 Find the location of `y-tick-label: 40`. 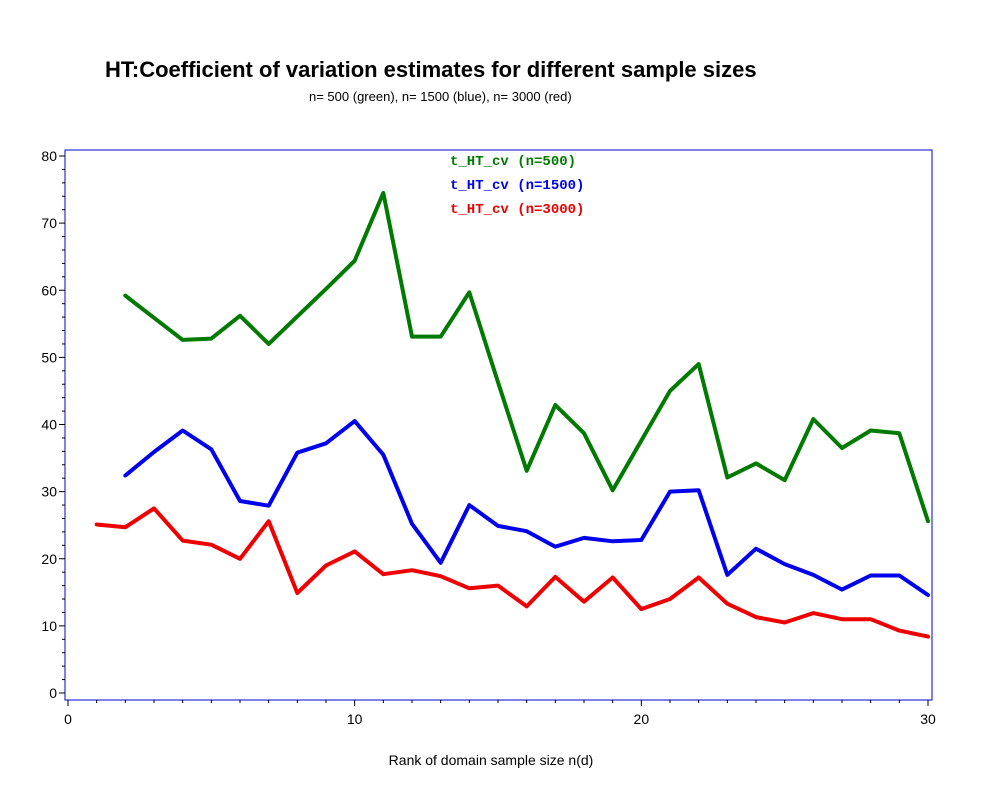

y-tick-label: 40 is located at coordinates (49, 425).